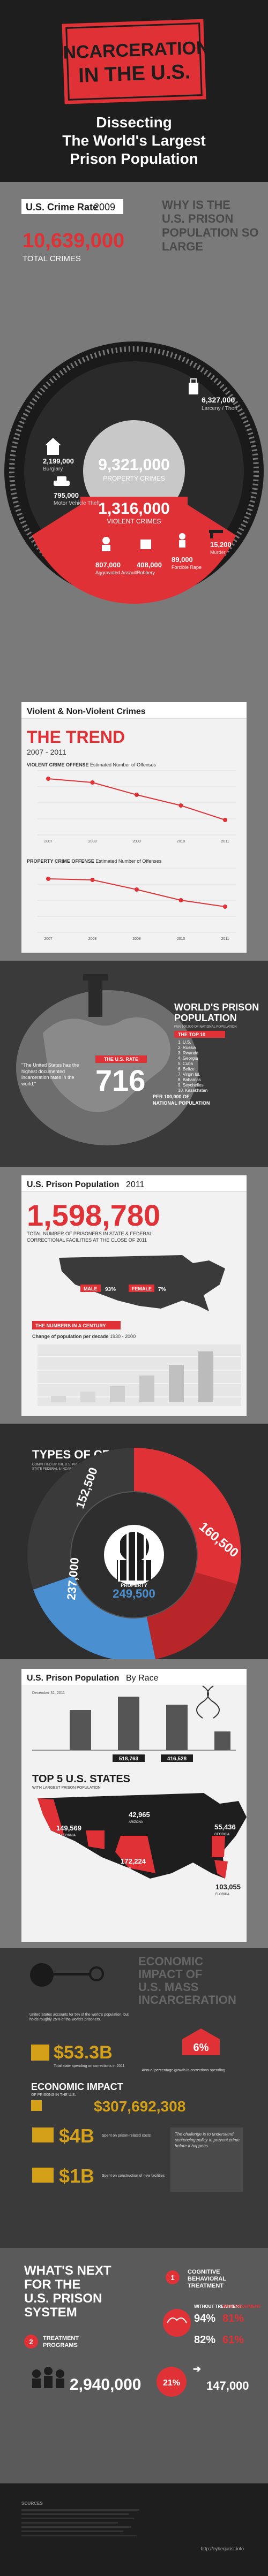 This screenshot has width=268, height=2576. I want to click on coins-icon, so click(36, 2105).